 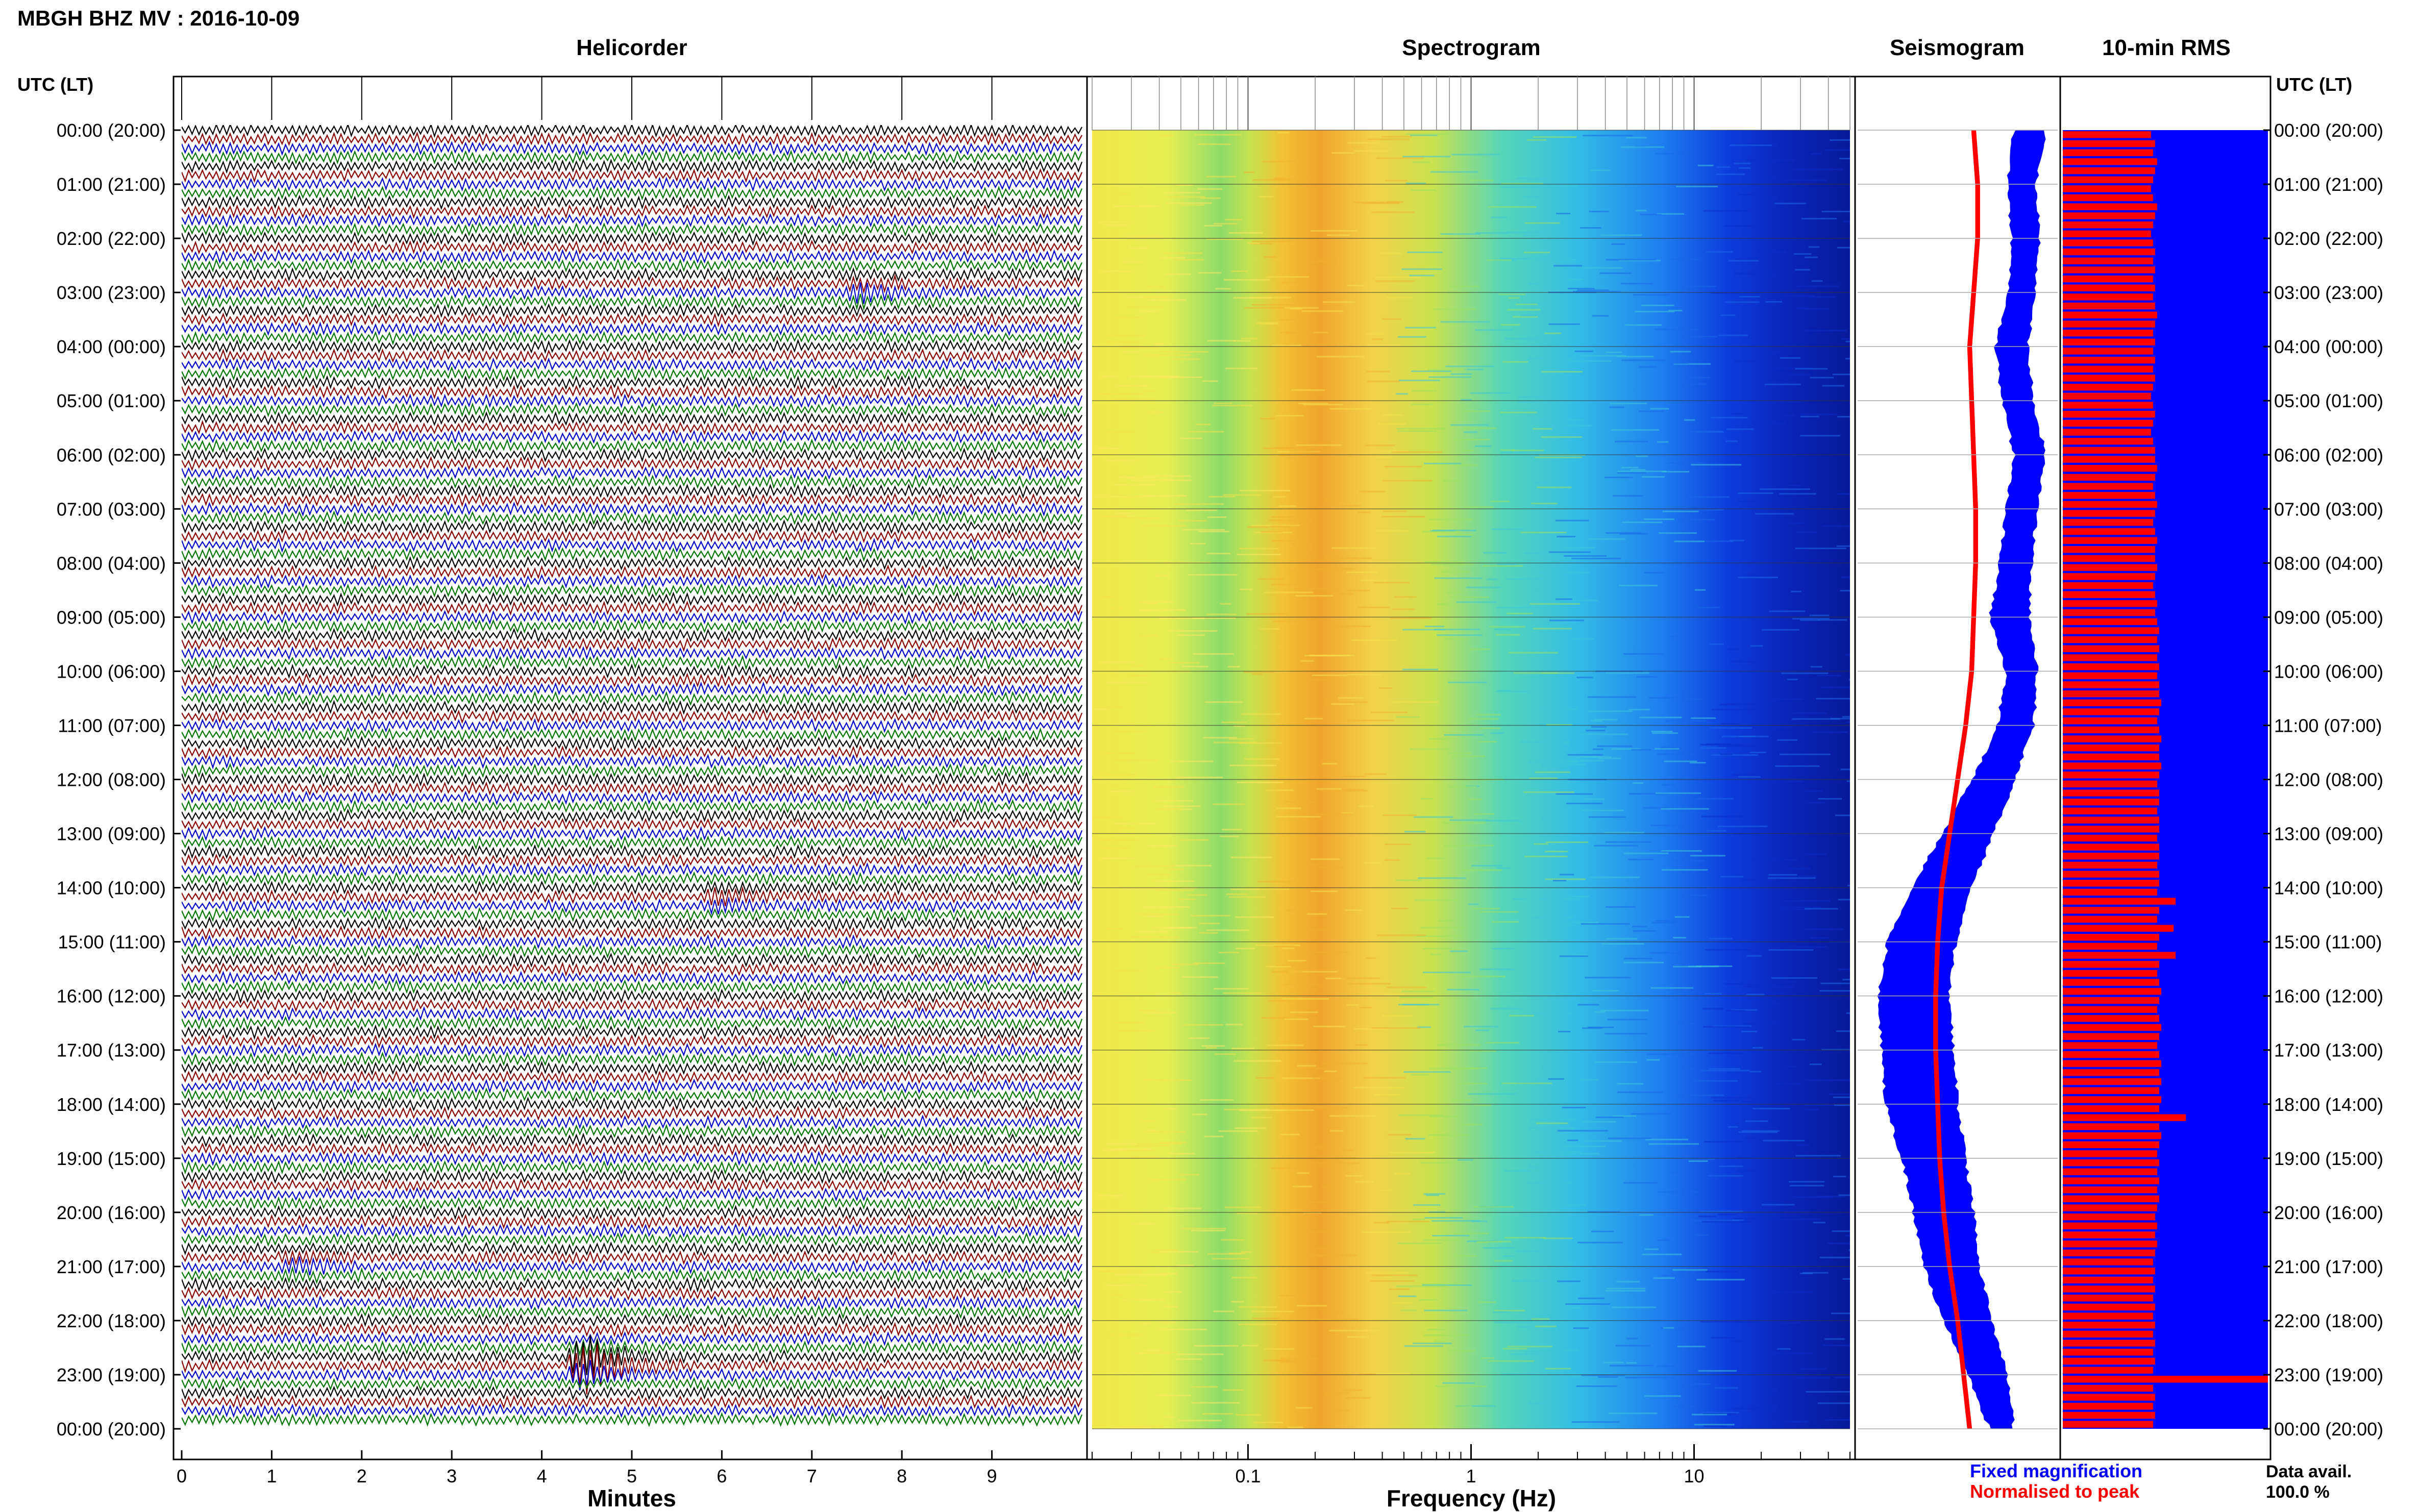 What do you see at coordinates (111, 996) in the screenshot?
I see `y-tick-label-left: 16:00 (12:00)` at bounding box center [111, 996].